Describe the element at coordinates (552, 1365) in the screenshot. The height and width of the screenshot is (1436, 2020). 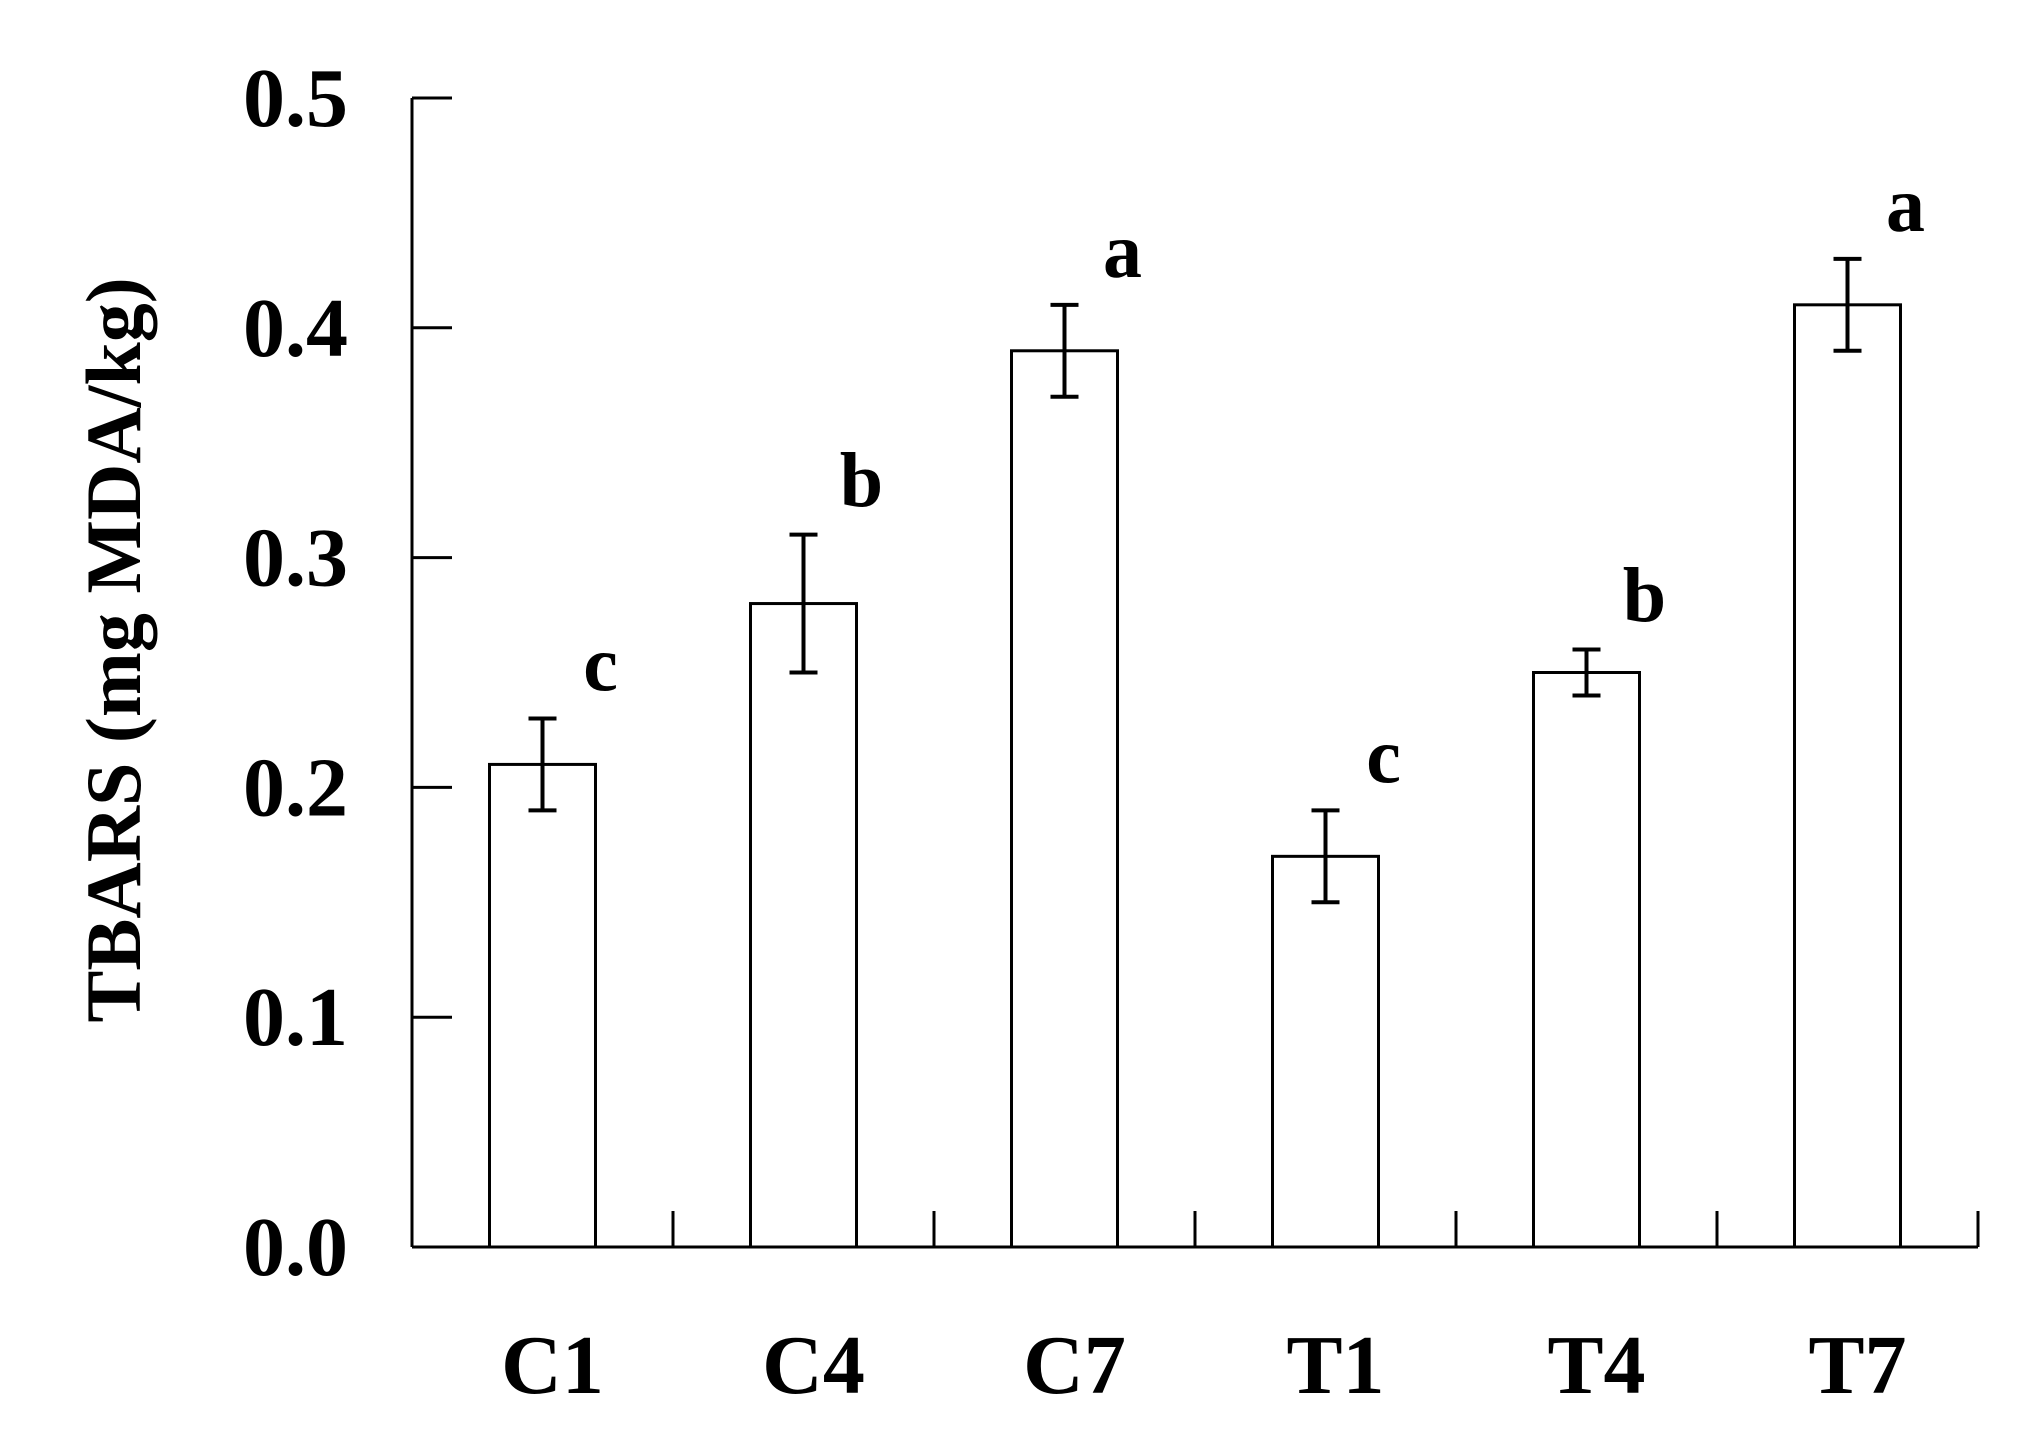
I see `x-tick-label: C1` at that location.